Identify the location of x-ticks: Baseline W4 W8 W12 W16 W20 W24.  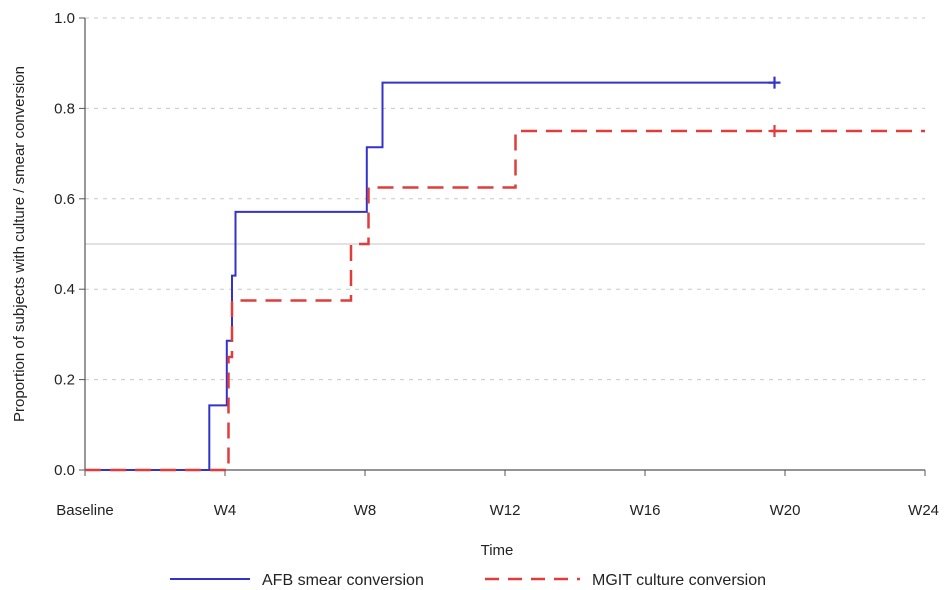
(497, 494).